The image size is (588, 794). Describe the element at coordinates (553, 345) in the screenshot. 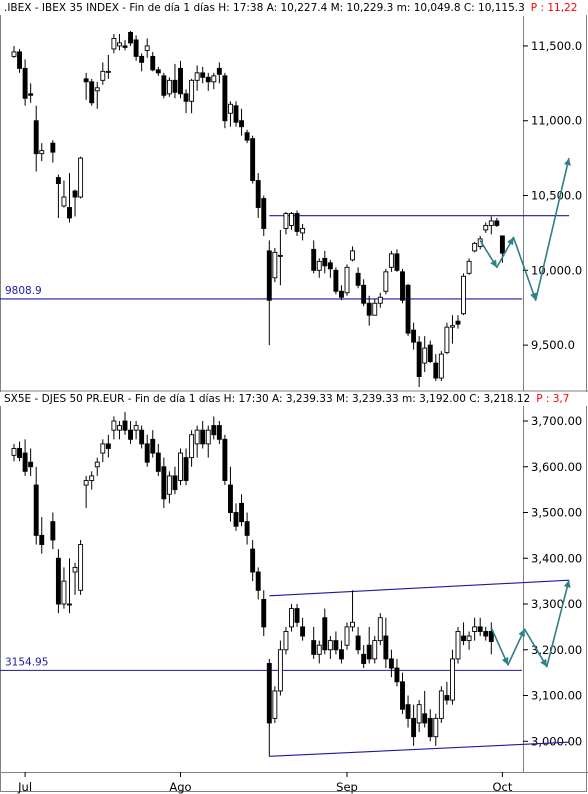

I see `y-tick-label: 9,500.0` at that location.